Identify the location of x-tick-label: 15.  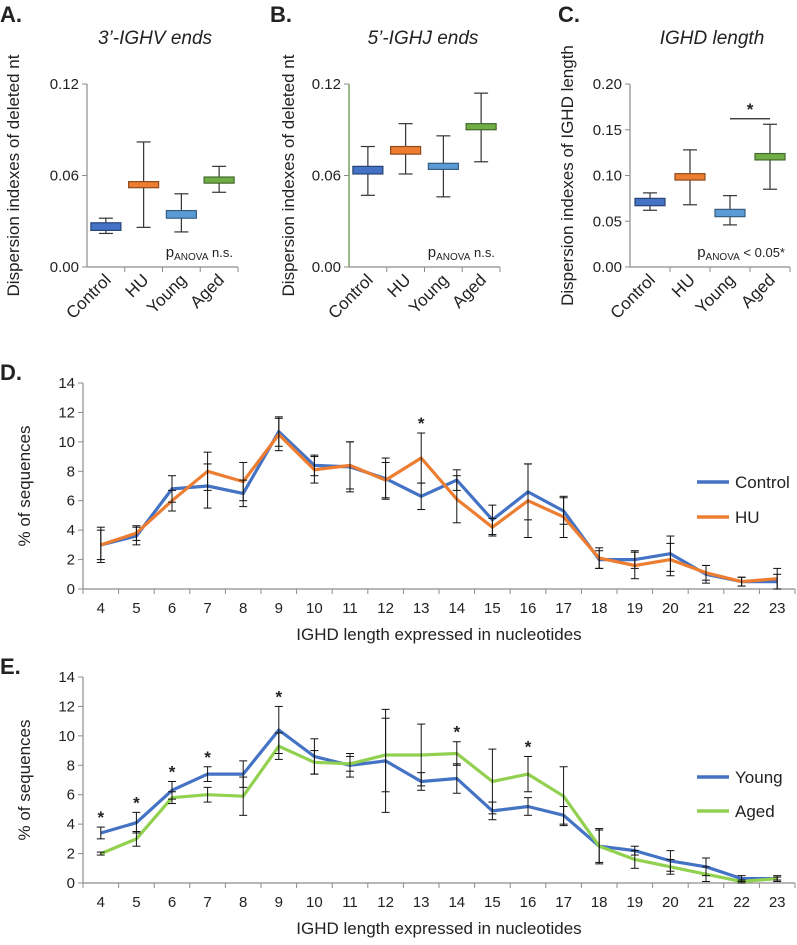
(492, 608).